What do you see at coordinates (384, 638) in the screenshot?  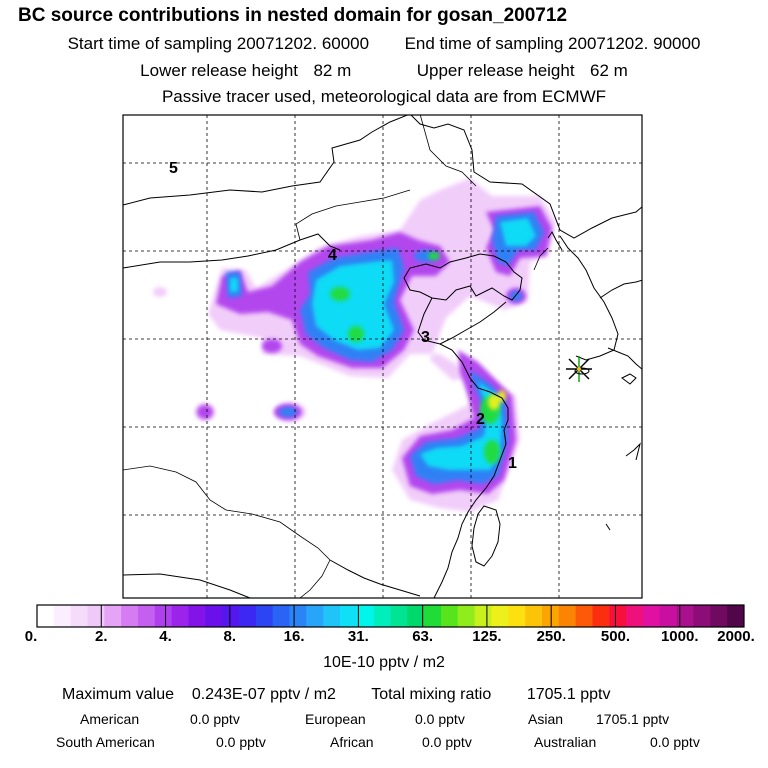 I see `colorbar-tick-labels: 0. 2. 4. 8. 16. 31. 63. 125. 250. 500. 1000. 2000.` at bounding box center [384, 638].